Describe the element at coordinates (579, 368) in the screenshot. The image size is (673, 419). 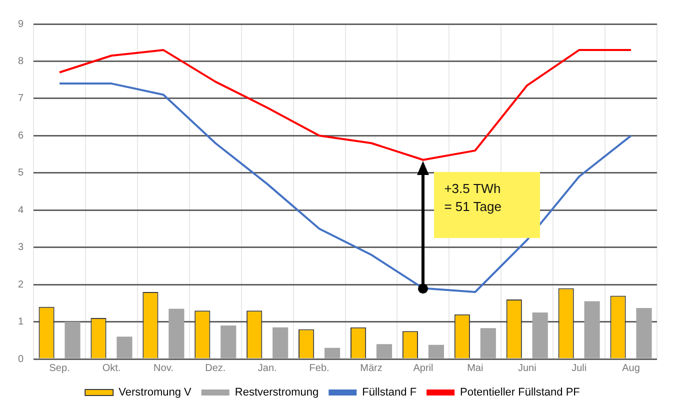
I see `x-tick-label: Juli` at that location.